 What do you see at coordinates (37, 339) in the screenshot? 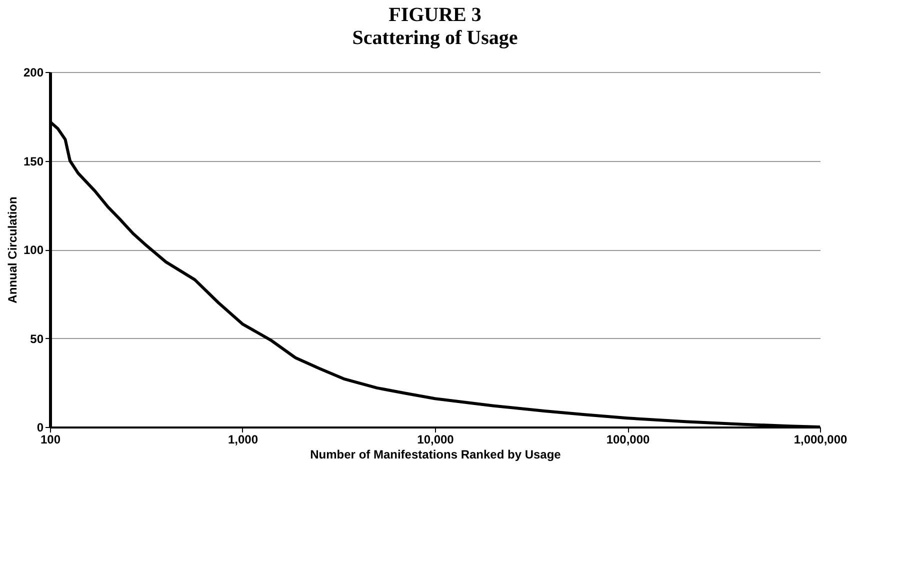
I see `y-tick-label: 50` at bounding box center [37, 339].